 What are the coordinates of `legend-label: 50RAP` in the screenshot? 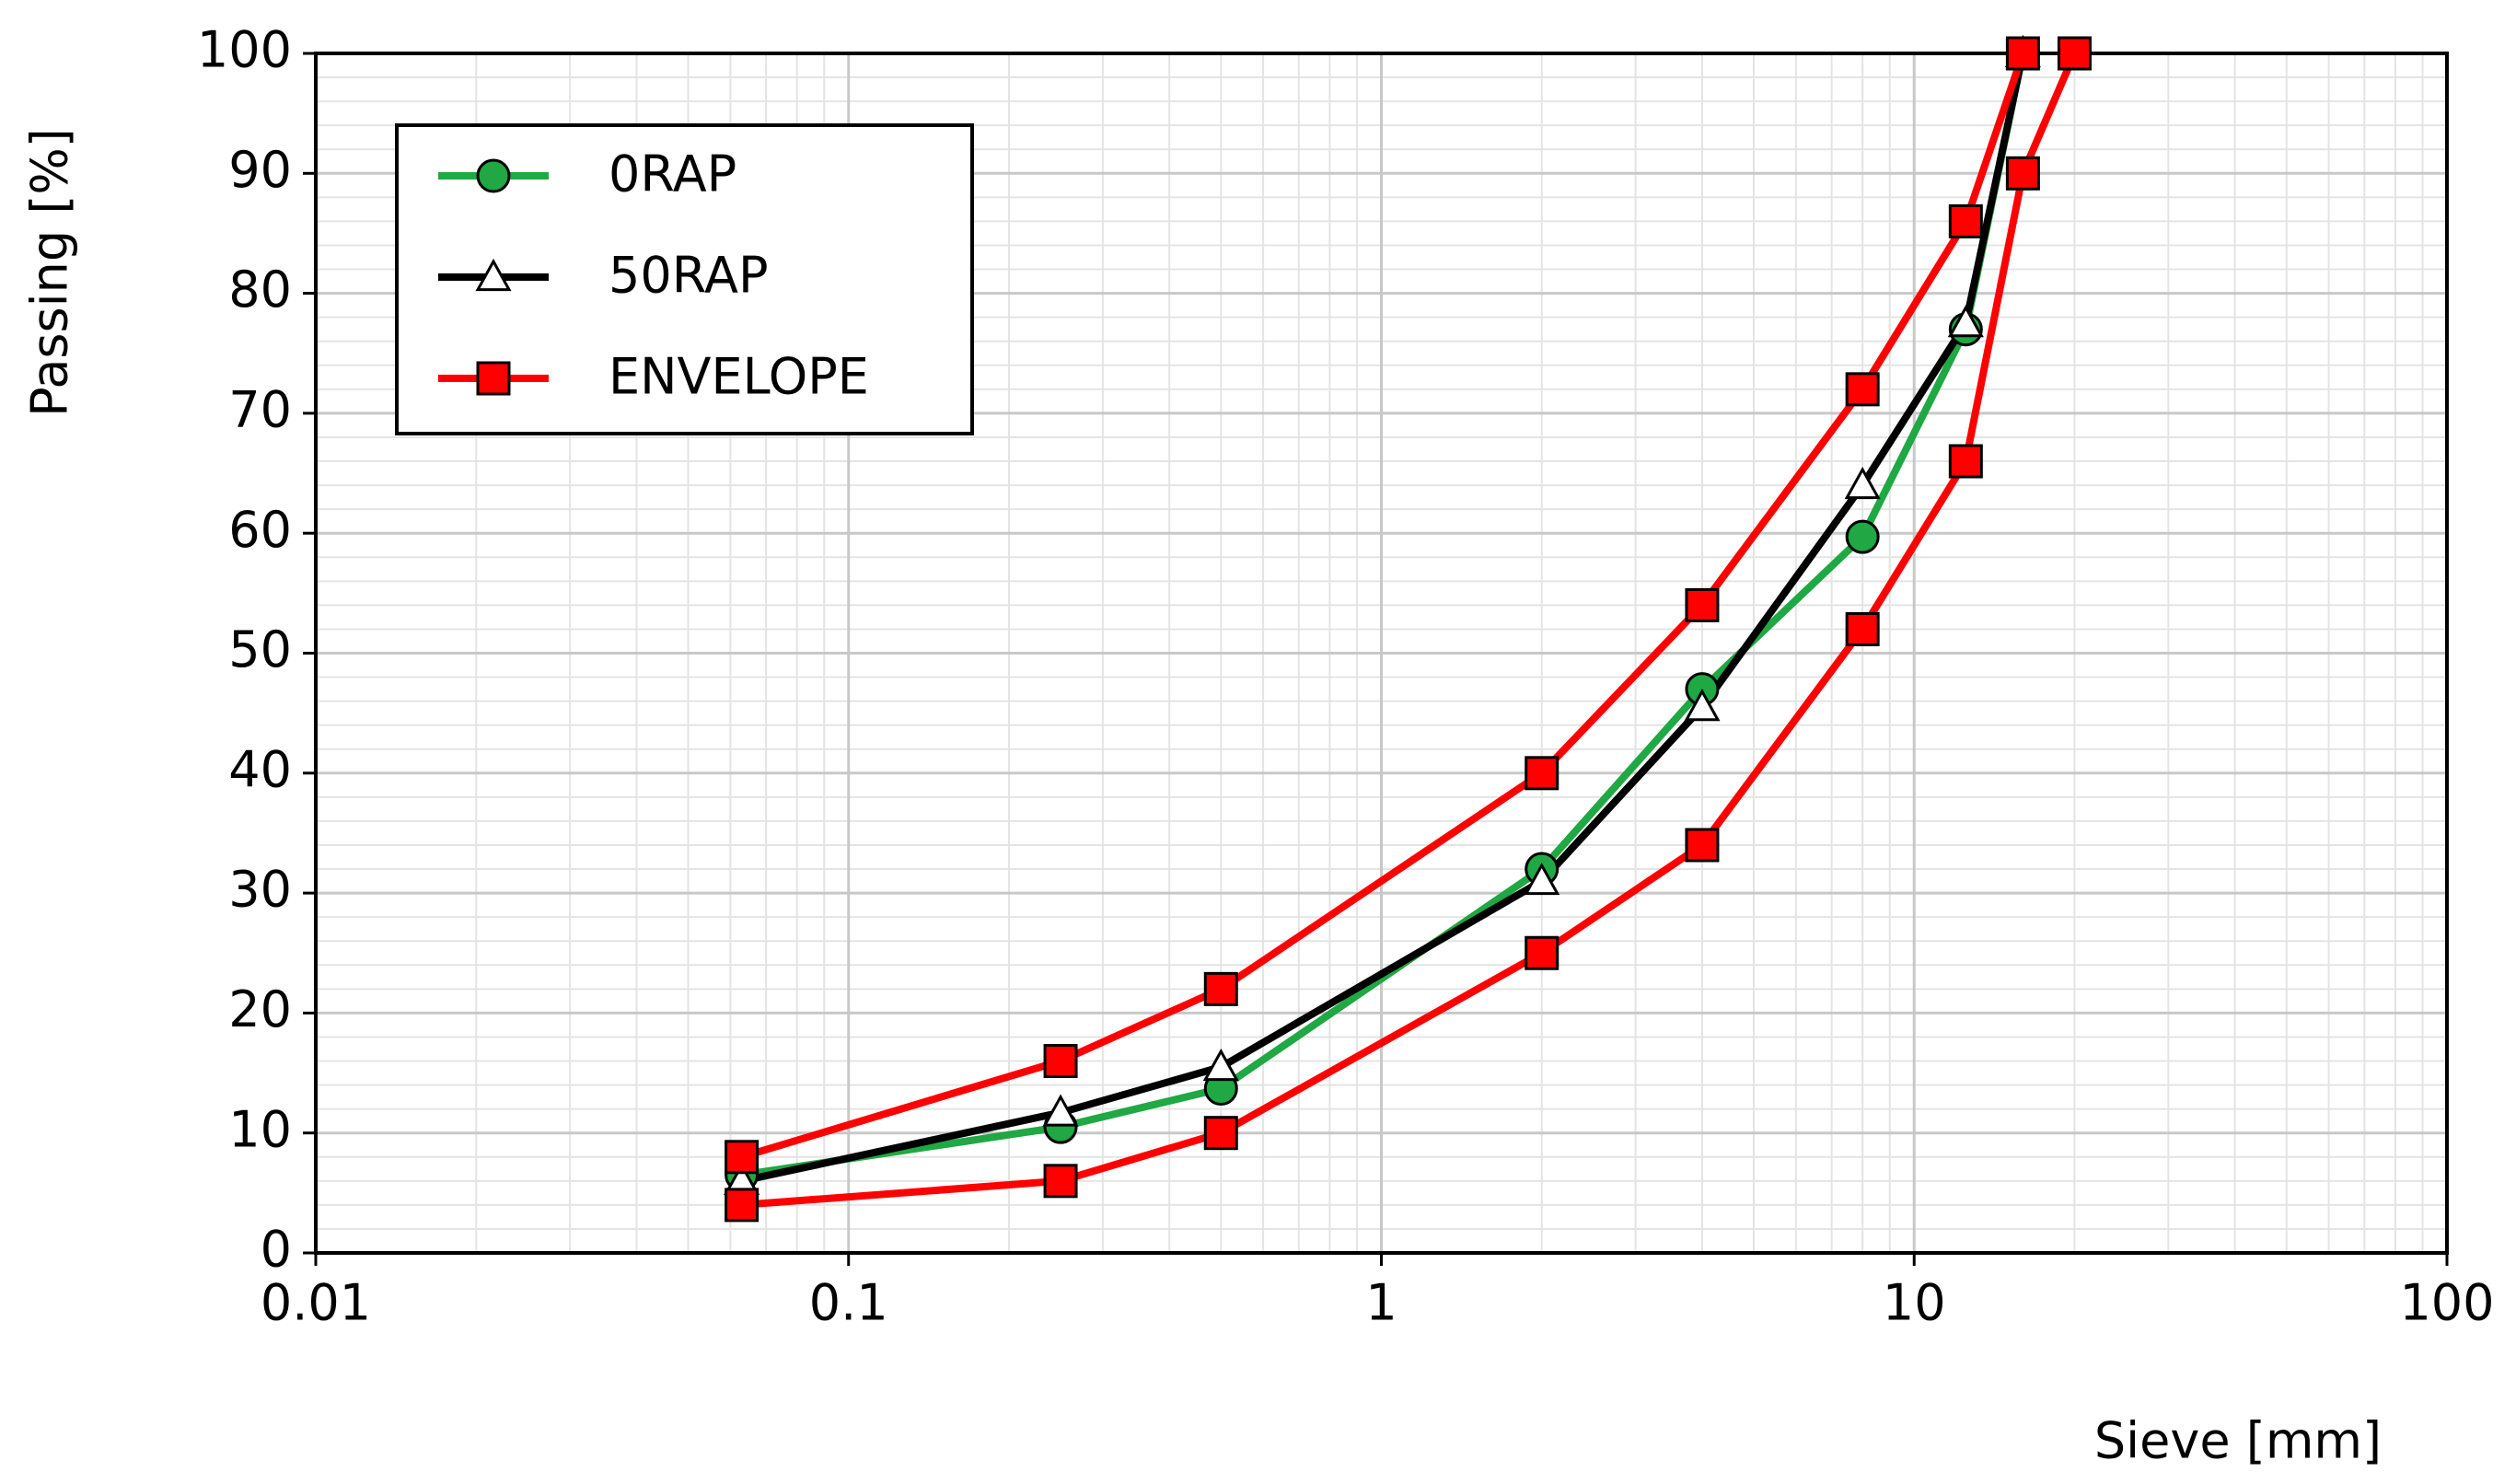 It's located at (689, 276).